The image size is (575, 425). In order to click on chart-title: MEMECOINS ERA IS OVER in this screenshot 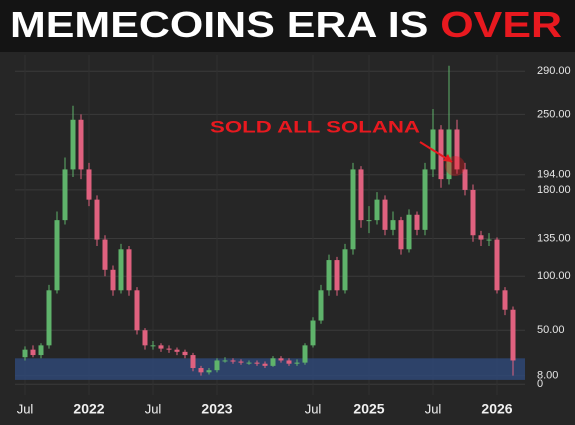, I will do `click(286, 24)`.